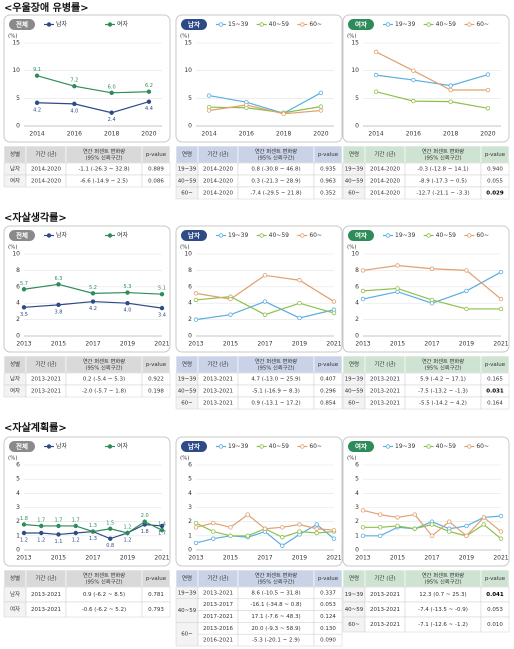  What do you see at coordinates (111, 134) in the screenshot?
I see `x-tick-label: 2018` at bounding box center [111, 134].